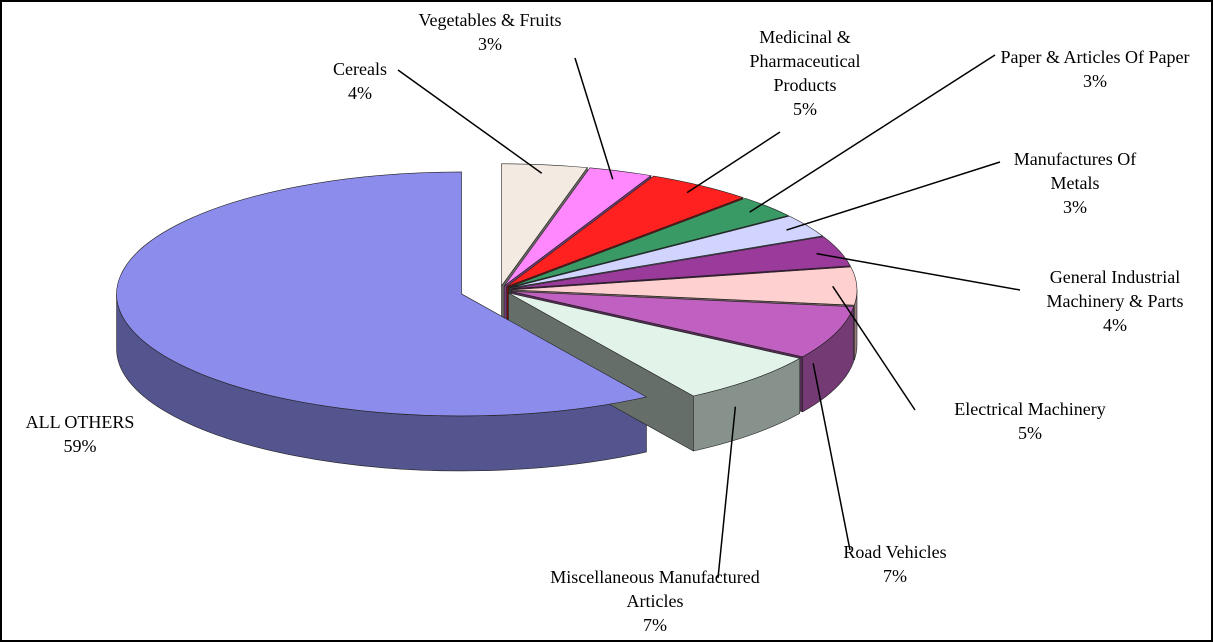 The height and width of the screenshot is (642, 1213). I want to click on label-name: Manufactures Of Metals, so click(1075, 171).